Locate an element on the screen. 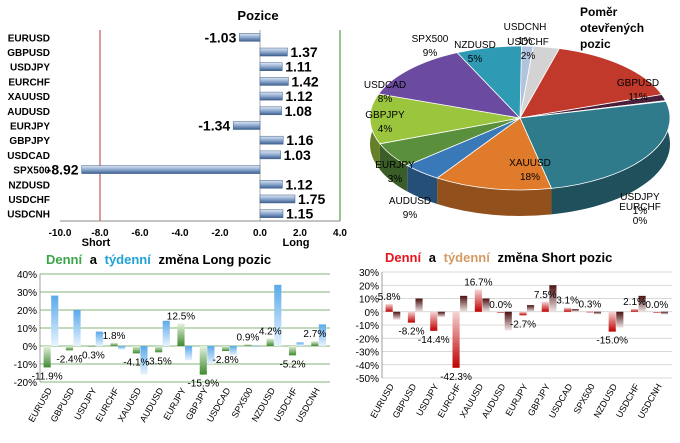 The image size is (680, 443). positions-xtick: -8.0 is located at coordinates (100, 233).